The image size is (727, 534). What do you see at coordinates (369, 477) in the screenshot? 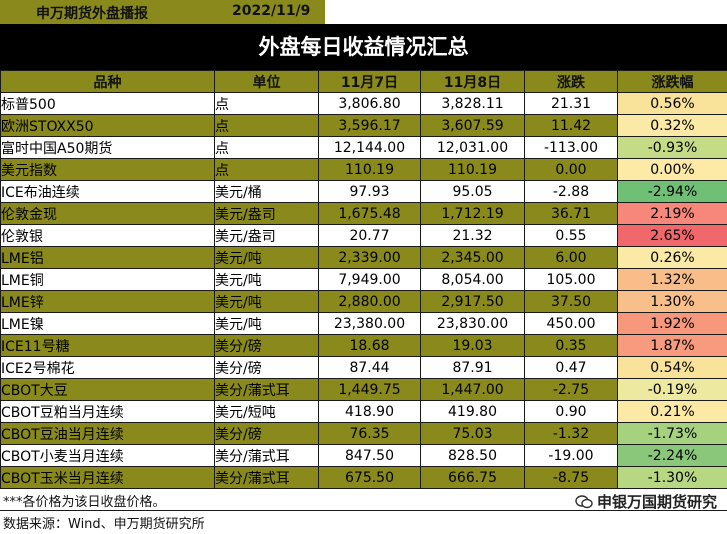
I see `row-value-date1: 675.50` at bounding box center [369, 477].